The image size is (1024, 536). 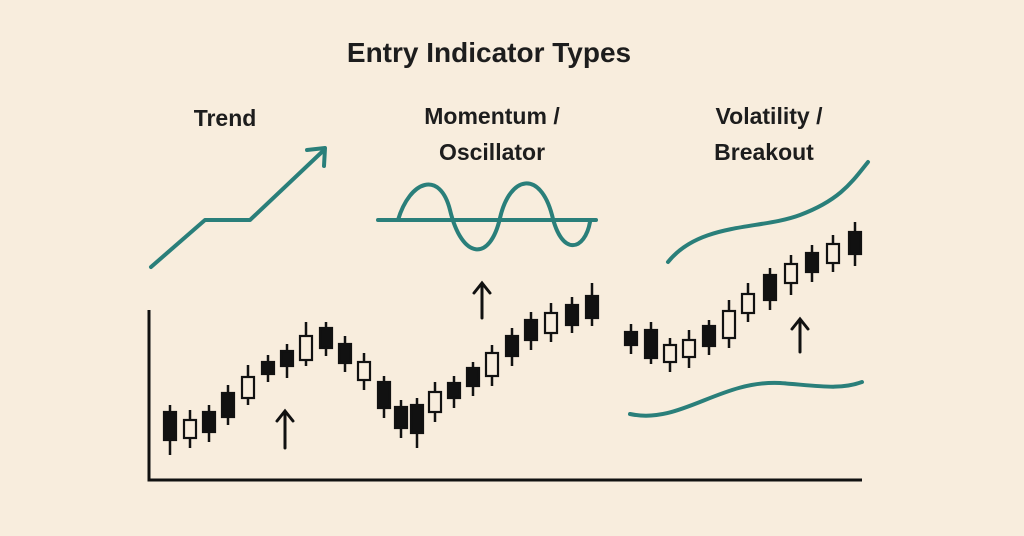 What do you see at coordinates (746, 399) in the screenshot?
I see `lower-band` at bounding box center [746, 399].